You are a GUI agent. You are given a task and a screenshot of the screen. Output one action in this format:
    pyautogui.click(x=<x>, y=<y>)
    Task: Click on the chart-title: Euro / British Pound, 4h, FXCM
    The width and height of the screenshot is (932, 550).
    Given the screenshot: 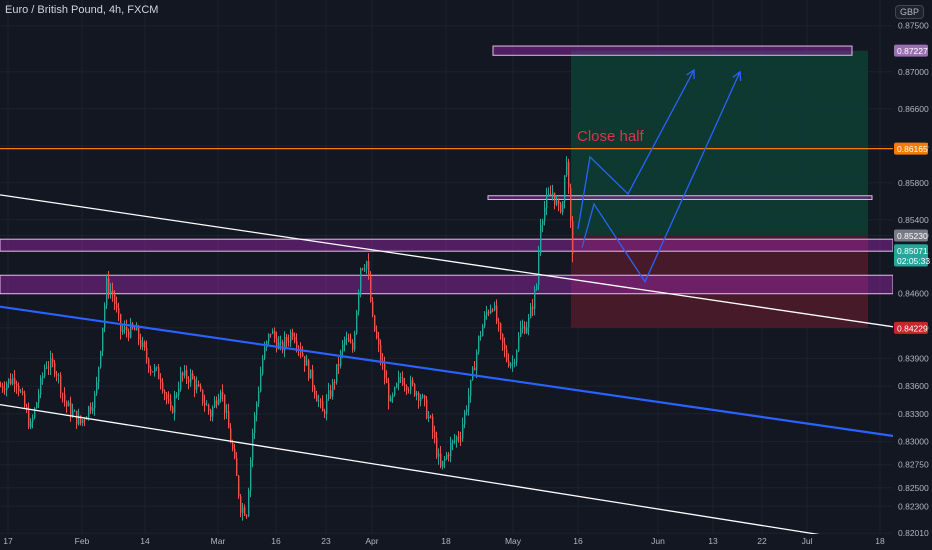 What is the action you would take?
    pyautogui.click(x=82, y=10)
    